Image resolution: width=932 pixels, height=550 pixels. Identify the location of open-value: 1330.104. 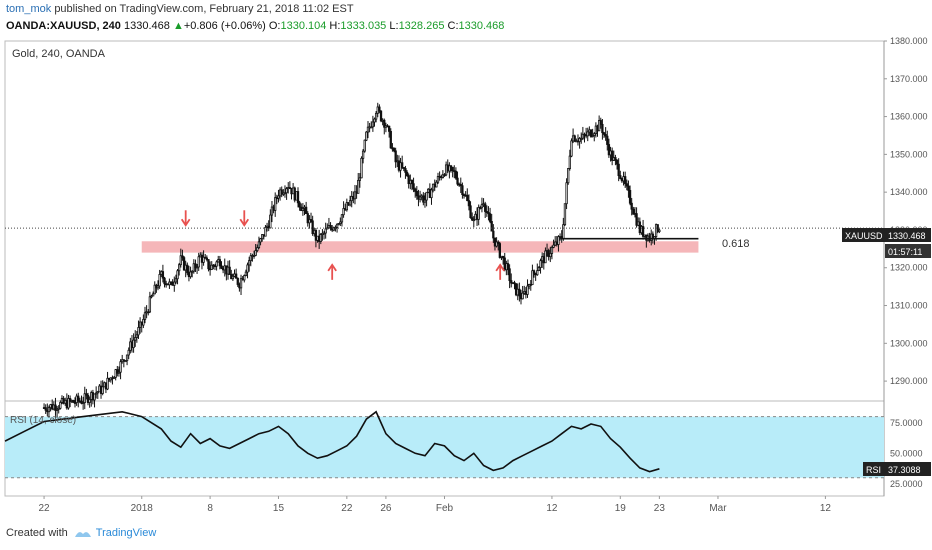
(303, 26).